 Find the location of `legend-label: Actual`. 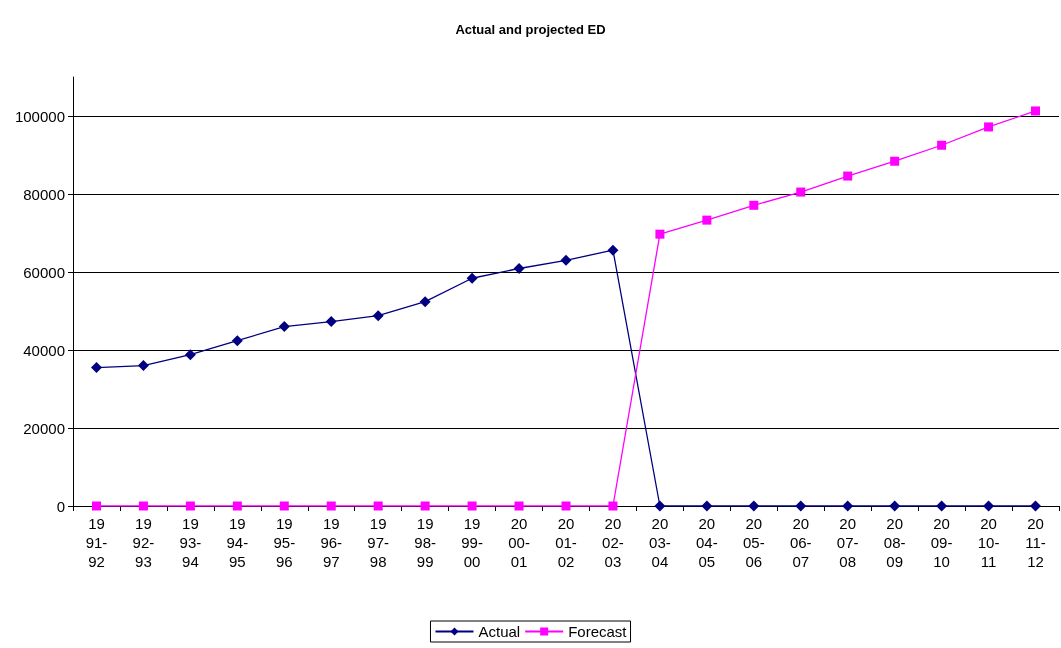

legend-label: Actual is located at coordinates (499, 631).